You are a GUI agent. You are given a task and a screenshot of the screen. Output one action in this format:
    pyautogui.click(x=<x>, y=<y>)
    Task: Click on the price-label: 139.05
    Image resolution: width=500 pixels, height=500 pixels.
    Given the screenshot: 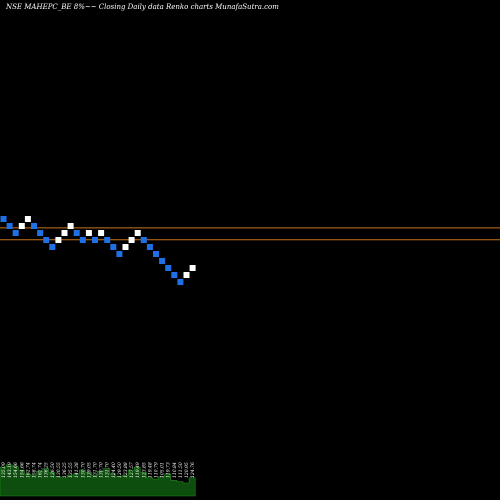 What is the action you would take?
    pyautogui.click(x=89, y=470)
    